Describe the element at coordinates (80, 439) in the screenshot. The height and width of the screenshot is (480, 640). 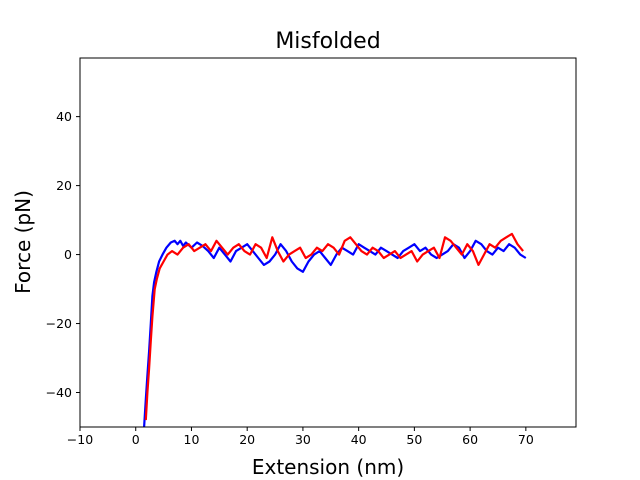
I see `x-tick-label: −10` at that location.